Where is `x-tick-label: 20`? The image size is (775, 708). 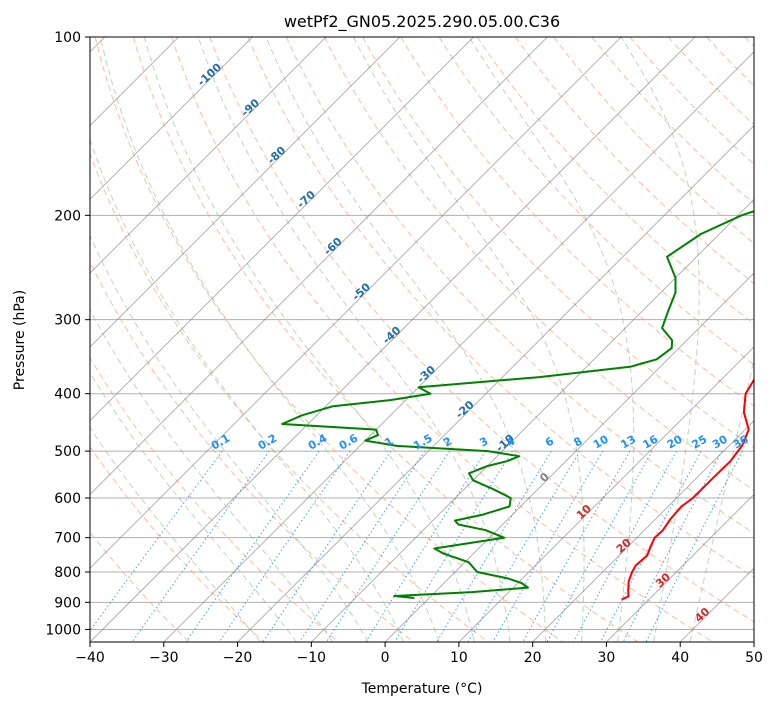
x-tick-label: 20 is located at coordinates (533, 658).